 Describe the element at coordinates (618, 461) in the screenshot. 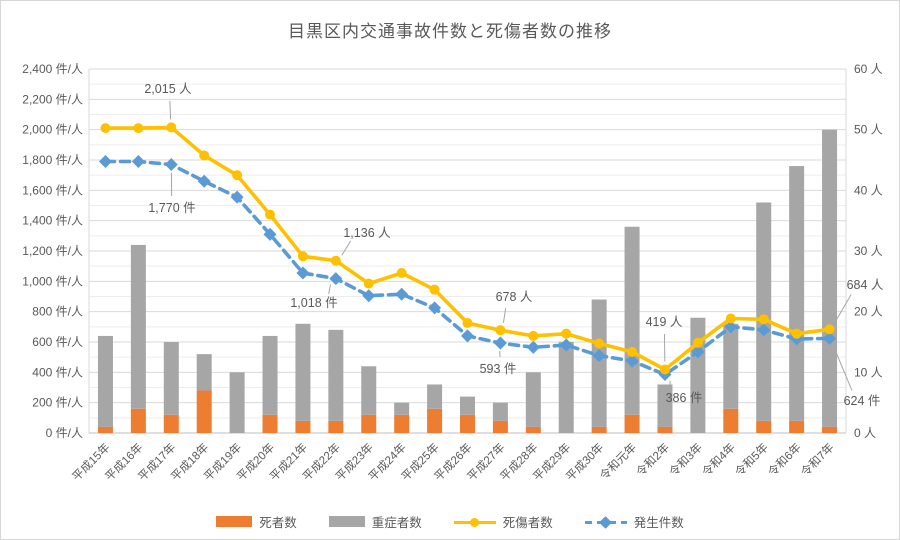

I see `x-axis-category-label: 令和元年` at that location.